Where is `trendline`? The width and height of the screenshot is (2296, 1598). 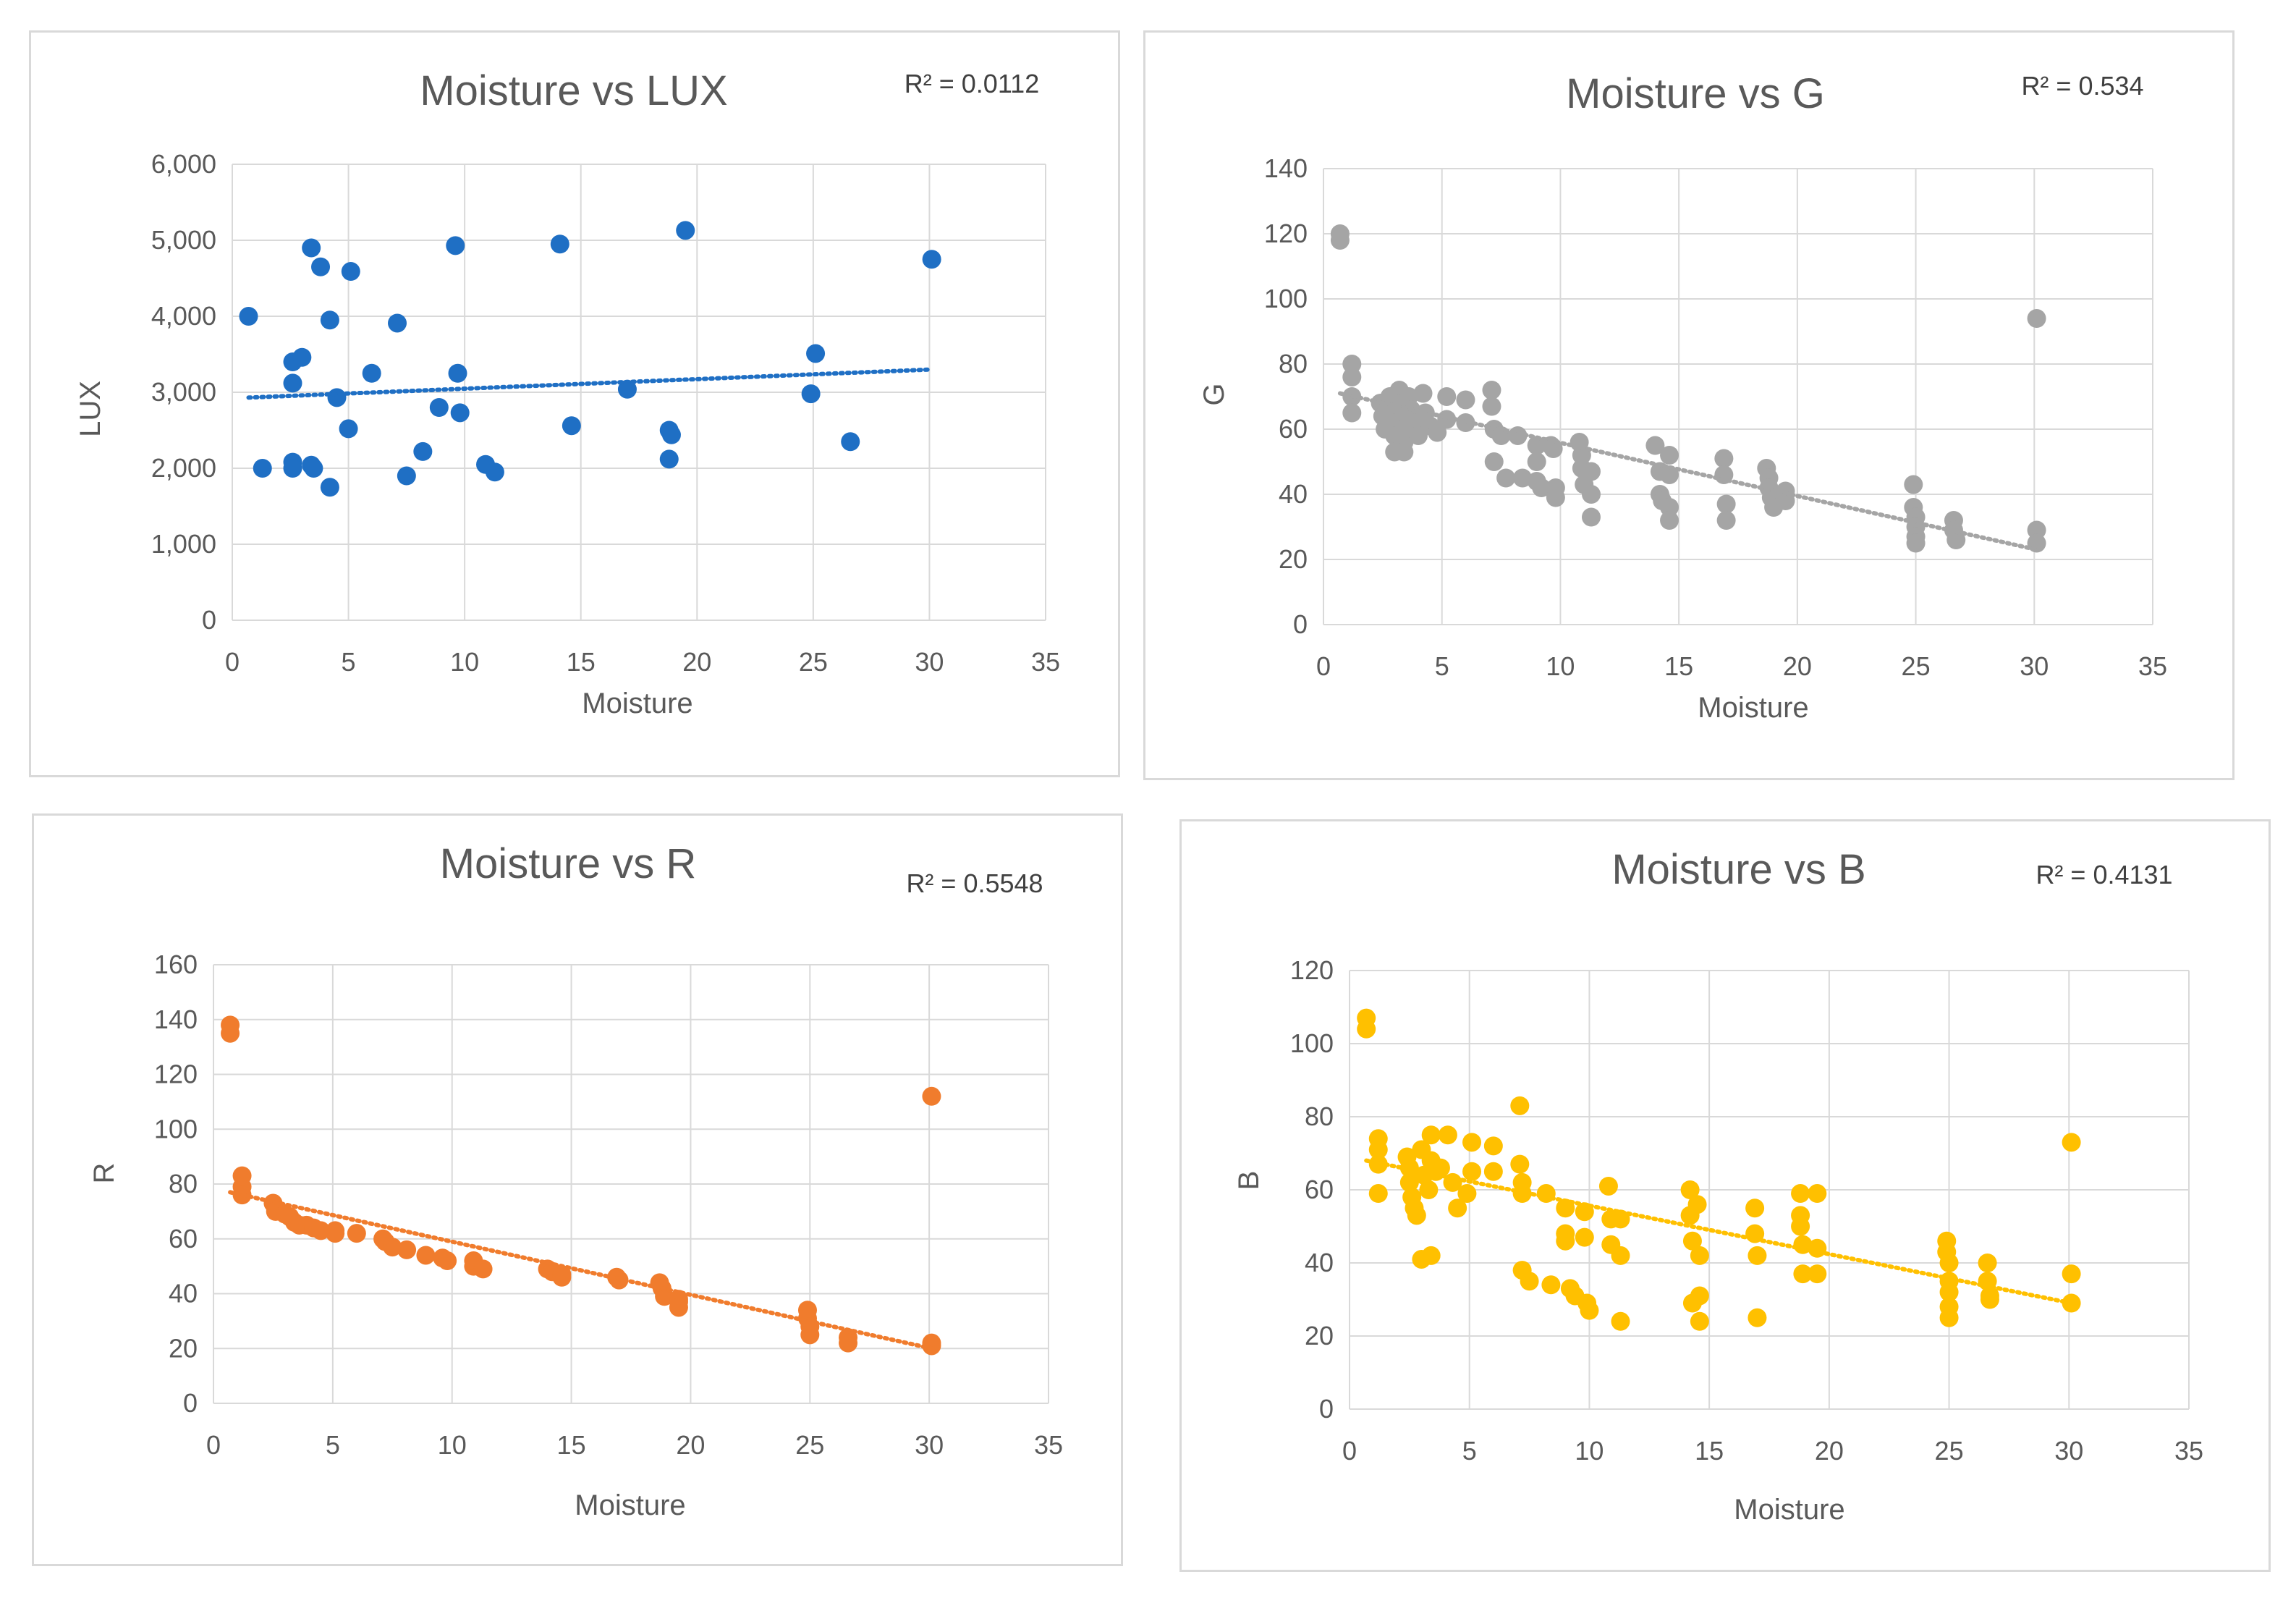
trendline is located at coordinates (581, 1271).